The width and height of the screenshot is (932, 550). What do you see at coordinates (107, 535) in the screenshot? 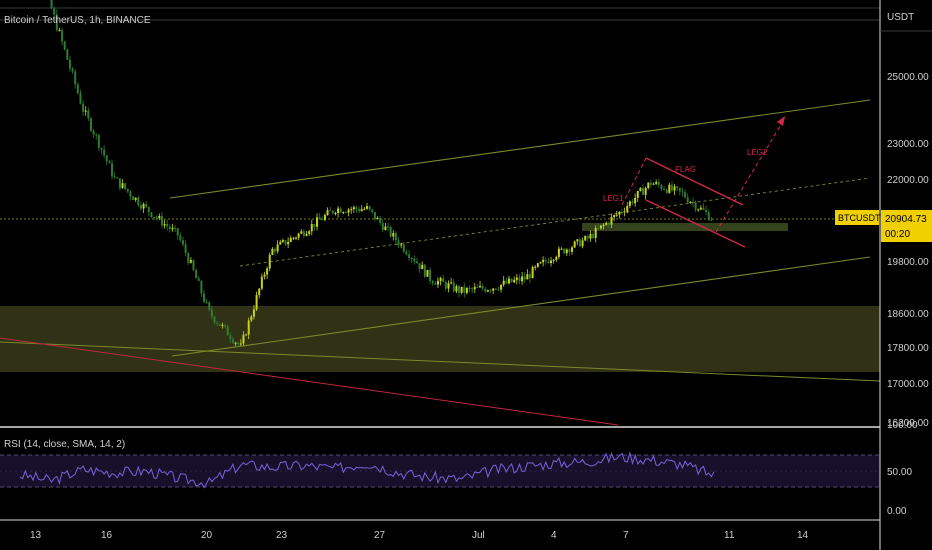
I see `time-label-16: 16` at bounding box center [107, 535].